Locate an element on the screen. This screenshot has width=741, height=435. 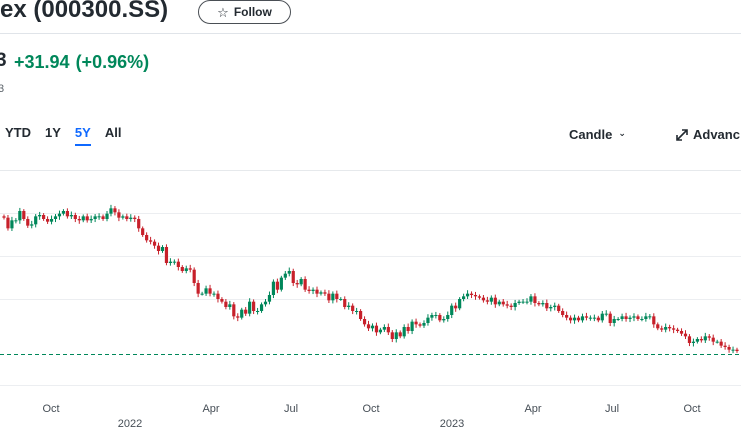
x-tick-label: Apr is located at coordinates (532, 409).